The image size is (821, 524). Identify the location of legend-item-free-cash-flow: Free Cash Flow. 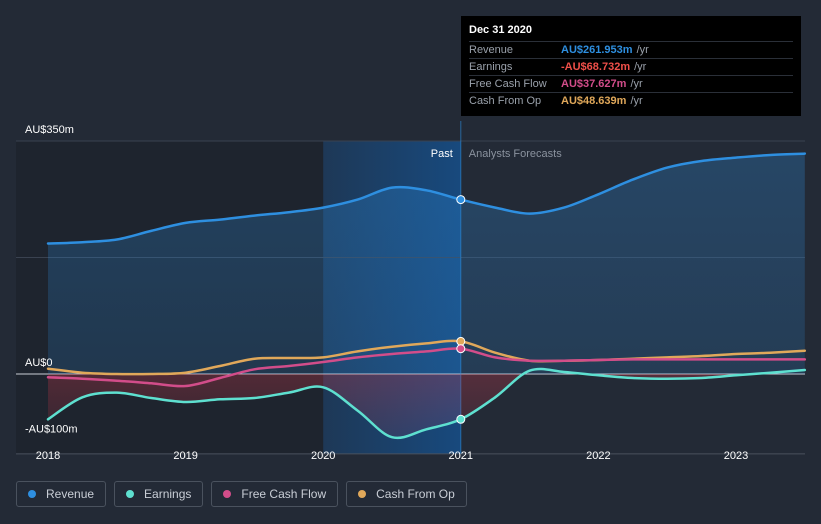
(275, 494).